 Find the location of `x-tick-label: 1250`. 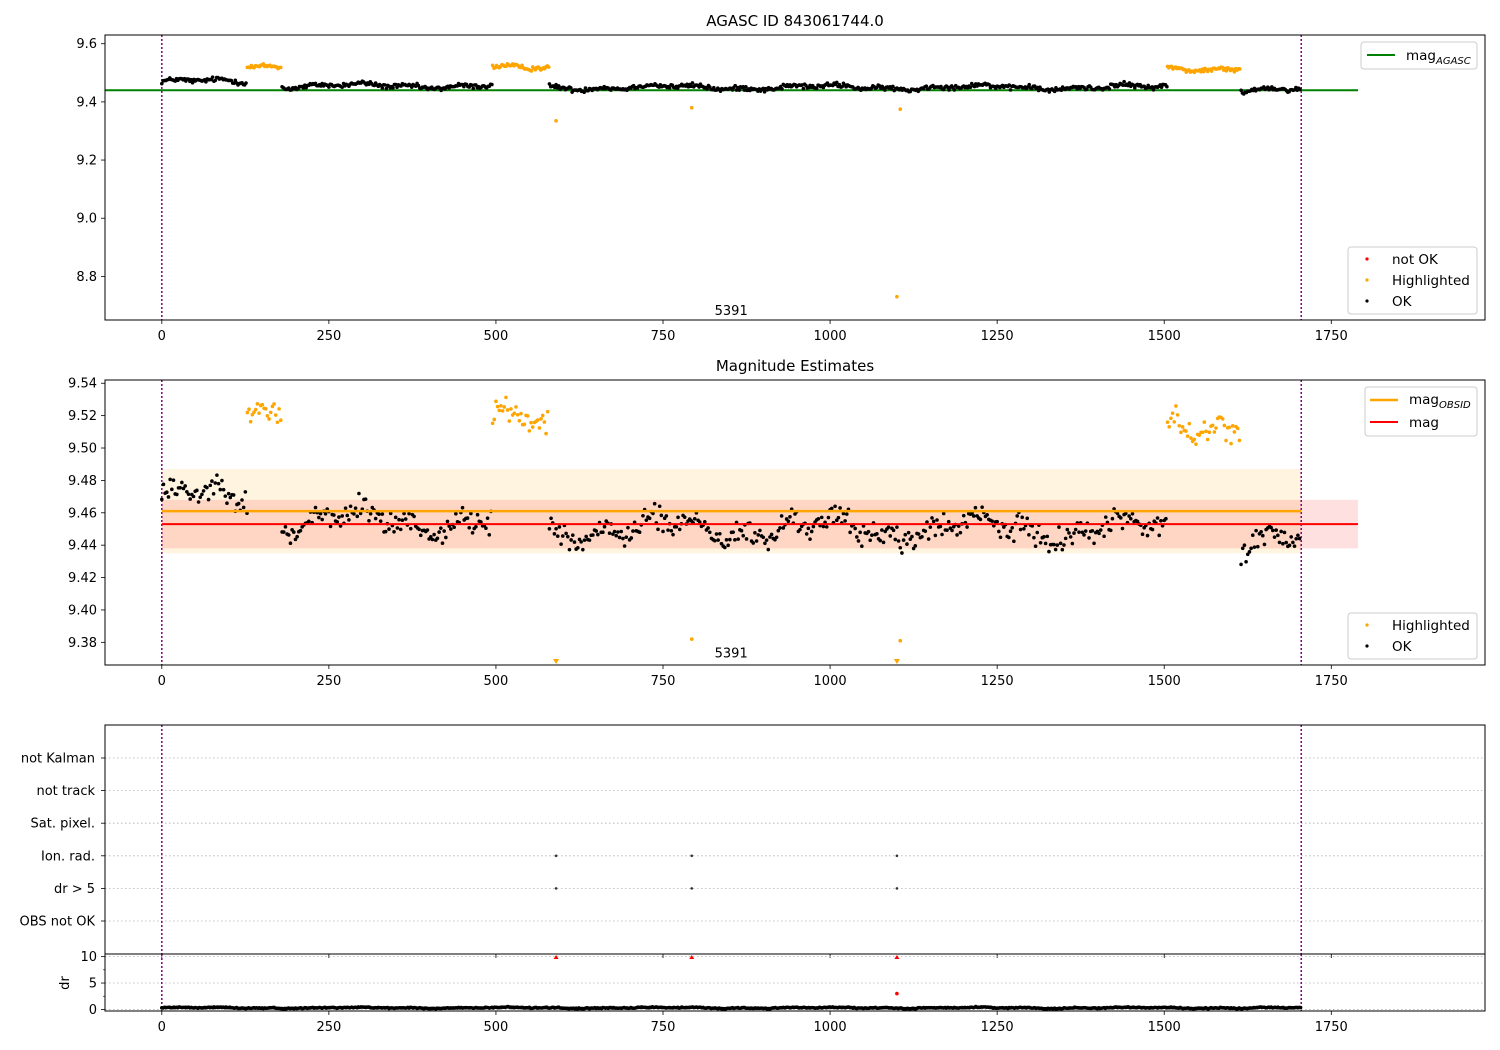

x-tick-label: 1250 is located at coordinates (997, 1027).